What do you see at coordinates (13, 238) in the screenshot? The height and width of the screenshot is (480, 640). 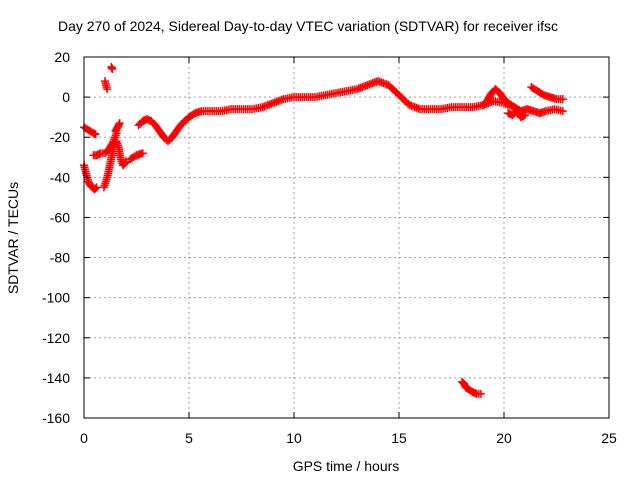 I see `y-axis-label: SDTVAR / TECUs` at bounding box center [13, 238].